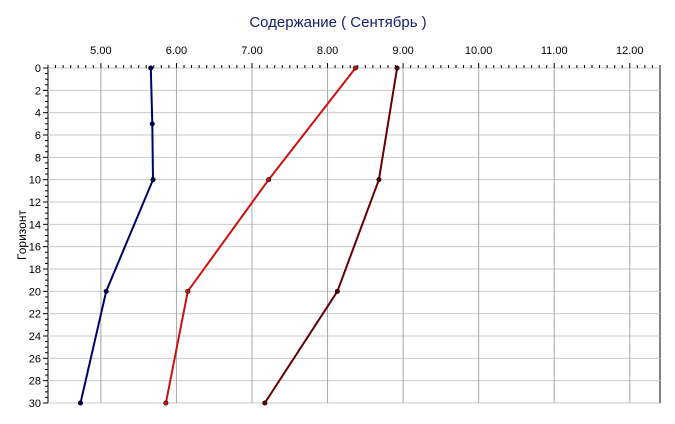 The height and width of the screenshot is (424, 675). Describe the element at coordinates (35, 337) in the screenshot. I see `y-tick-label: 24` at that location.